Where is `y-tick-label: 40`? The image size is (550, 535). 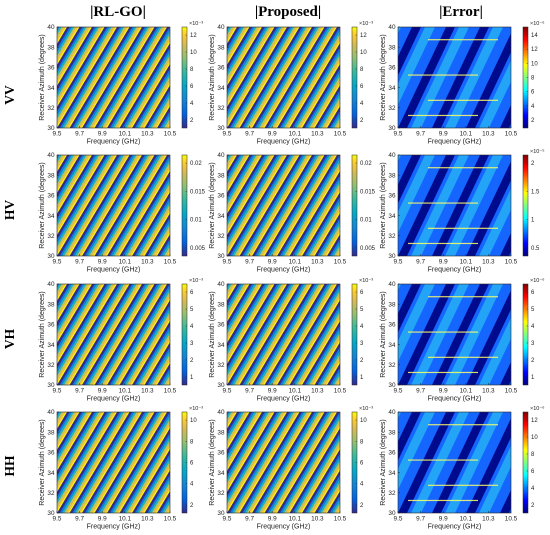
y-tick-label: 40 is located at coordinates (392, 155).